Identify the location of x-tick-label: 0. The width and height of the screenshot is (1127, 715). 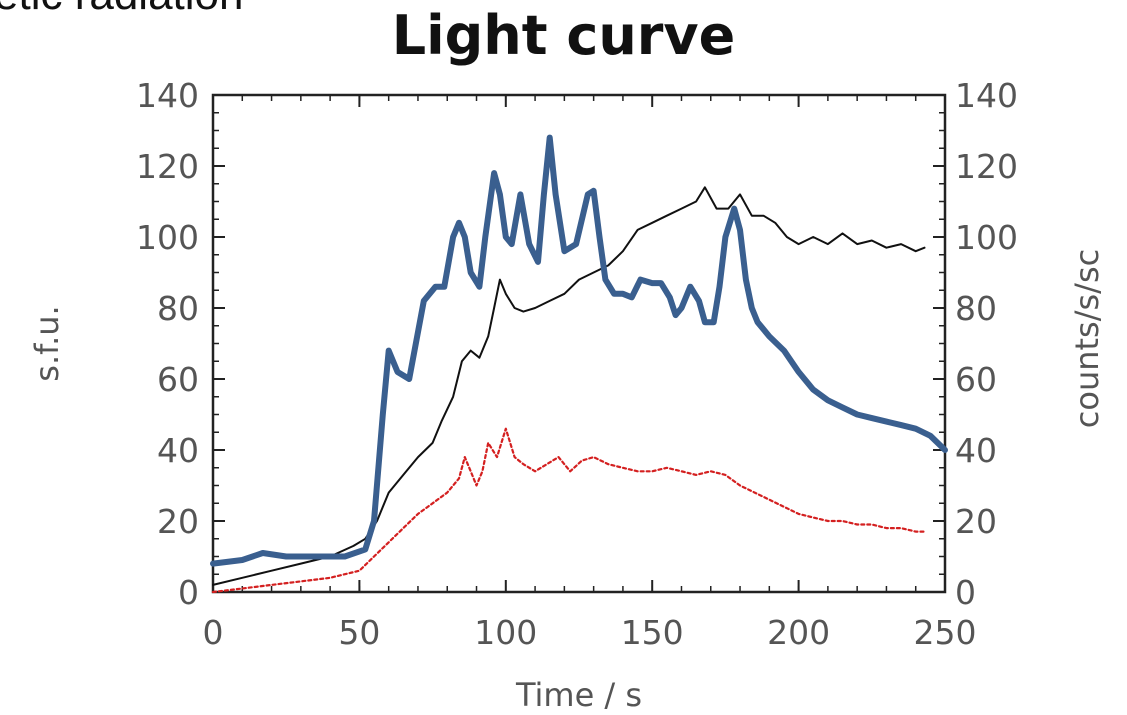
(213, 632).